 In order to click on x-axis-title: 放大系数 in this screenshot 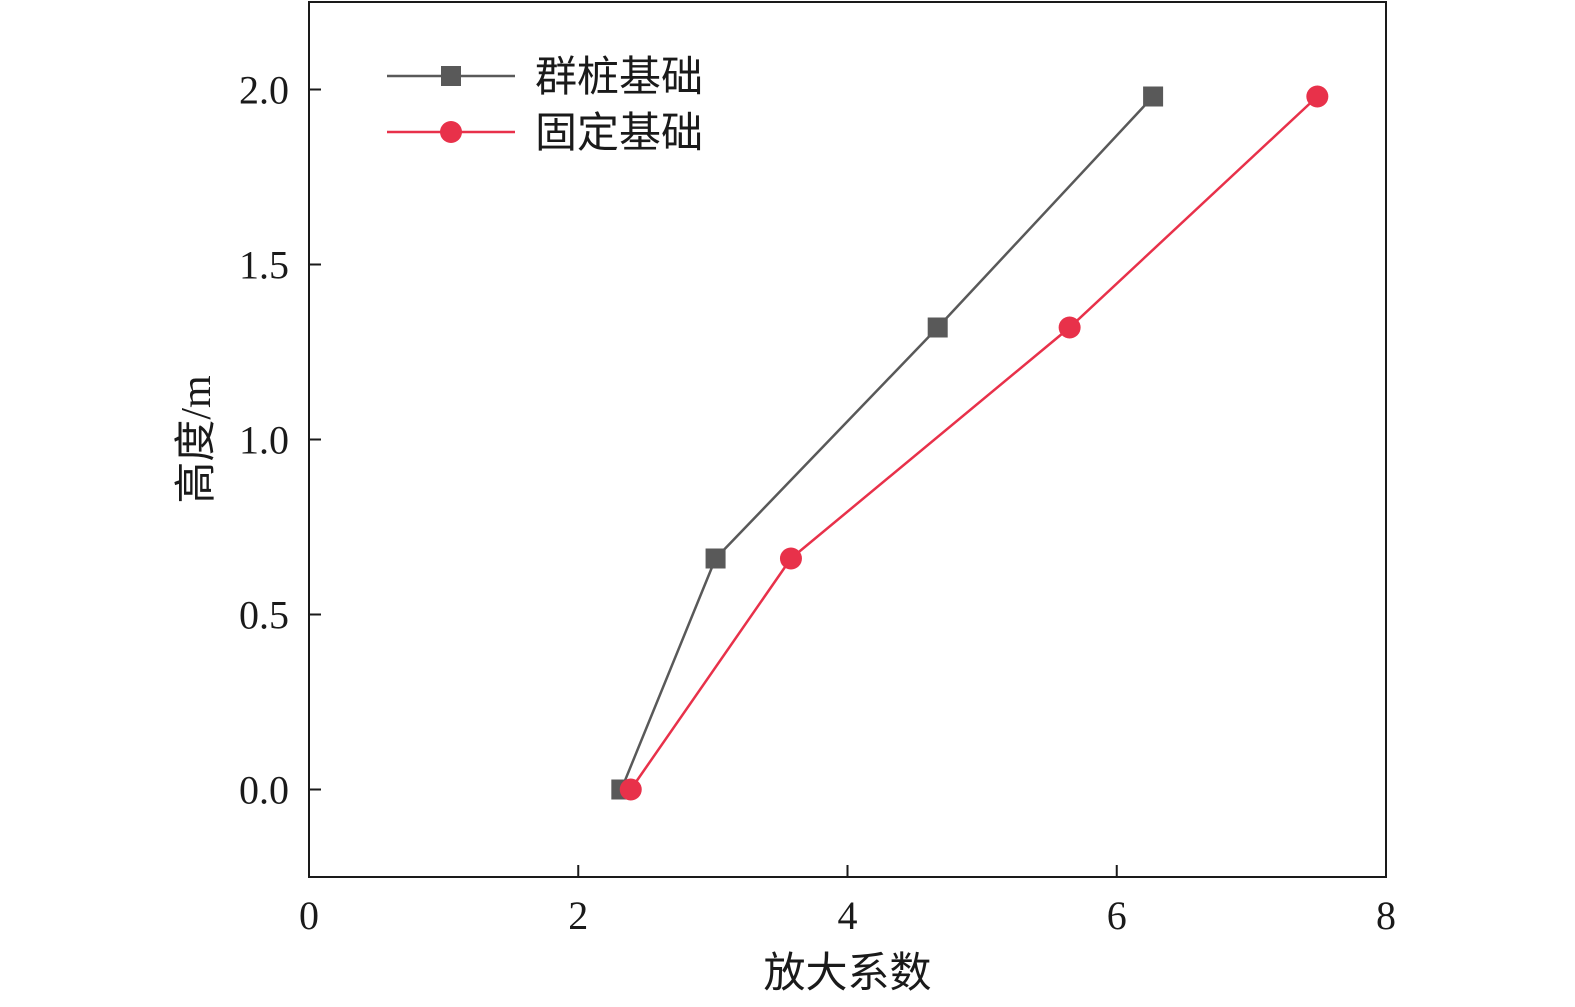, I will do `click(847, 974)`.